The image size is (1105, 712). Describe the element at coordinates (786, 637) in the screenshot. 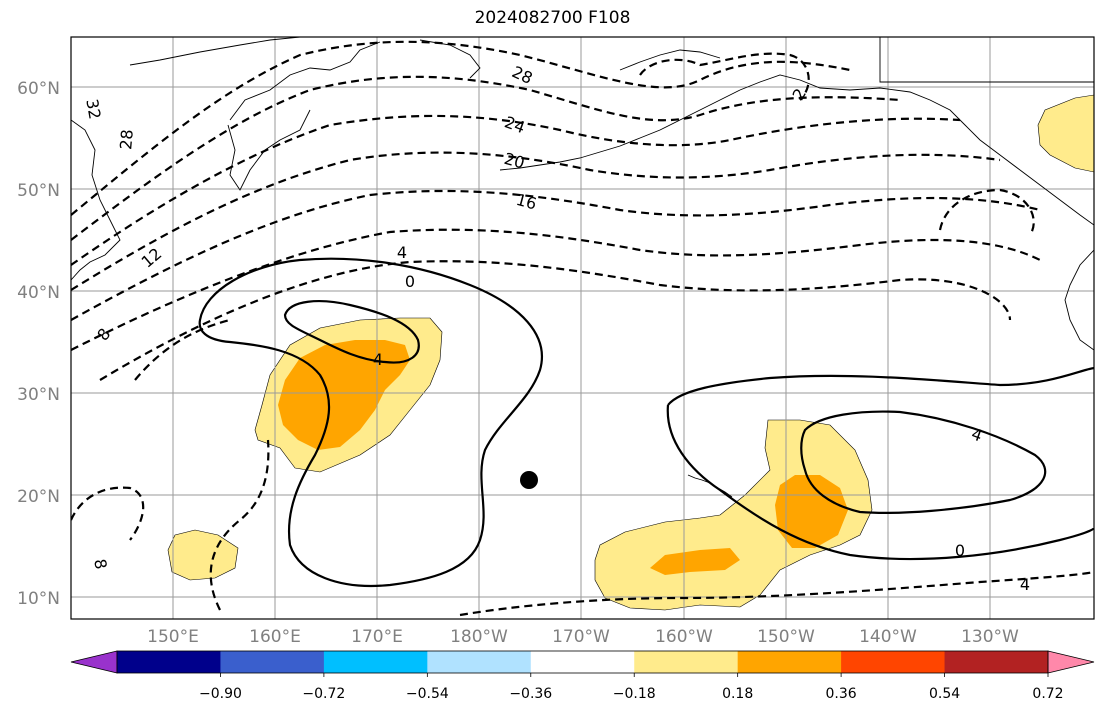

I see `lon-tick-label: 150°W` at that location.